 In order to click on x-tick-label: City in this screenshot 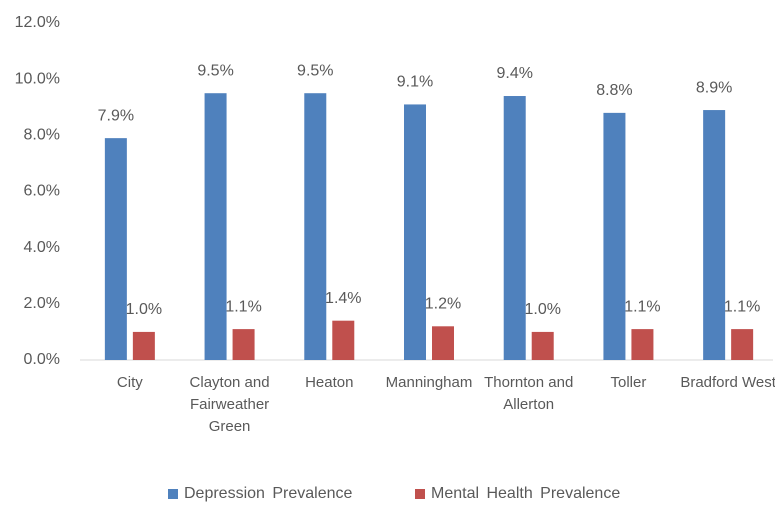, I will do `click(129, 382)`.